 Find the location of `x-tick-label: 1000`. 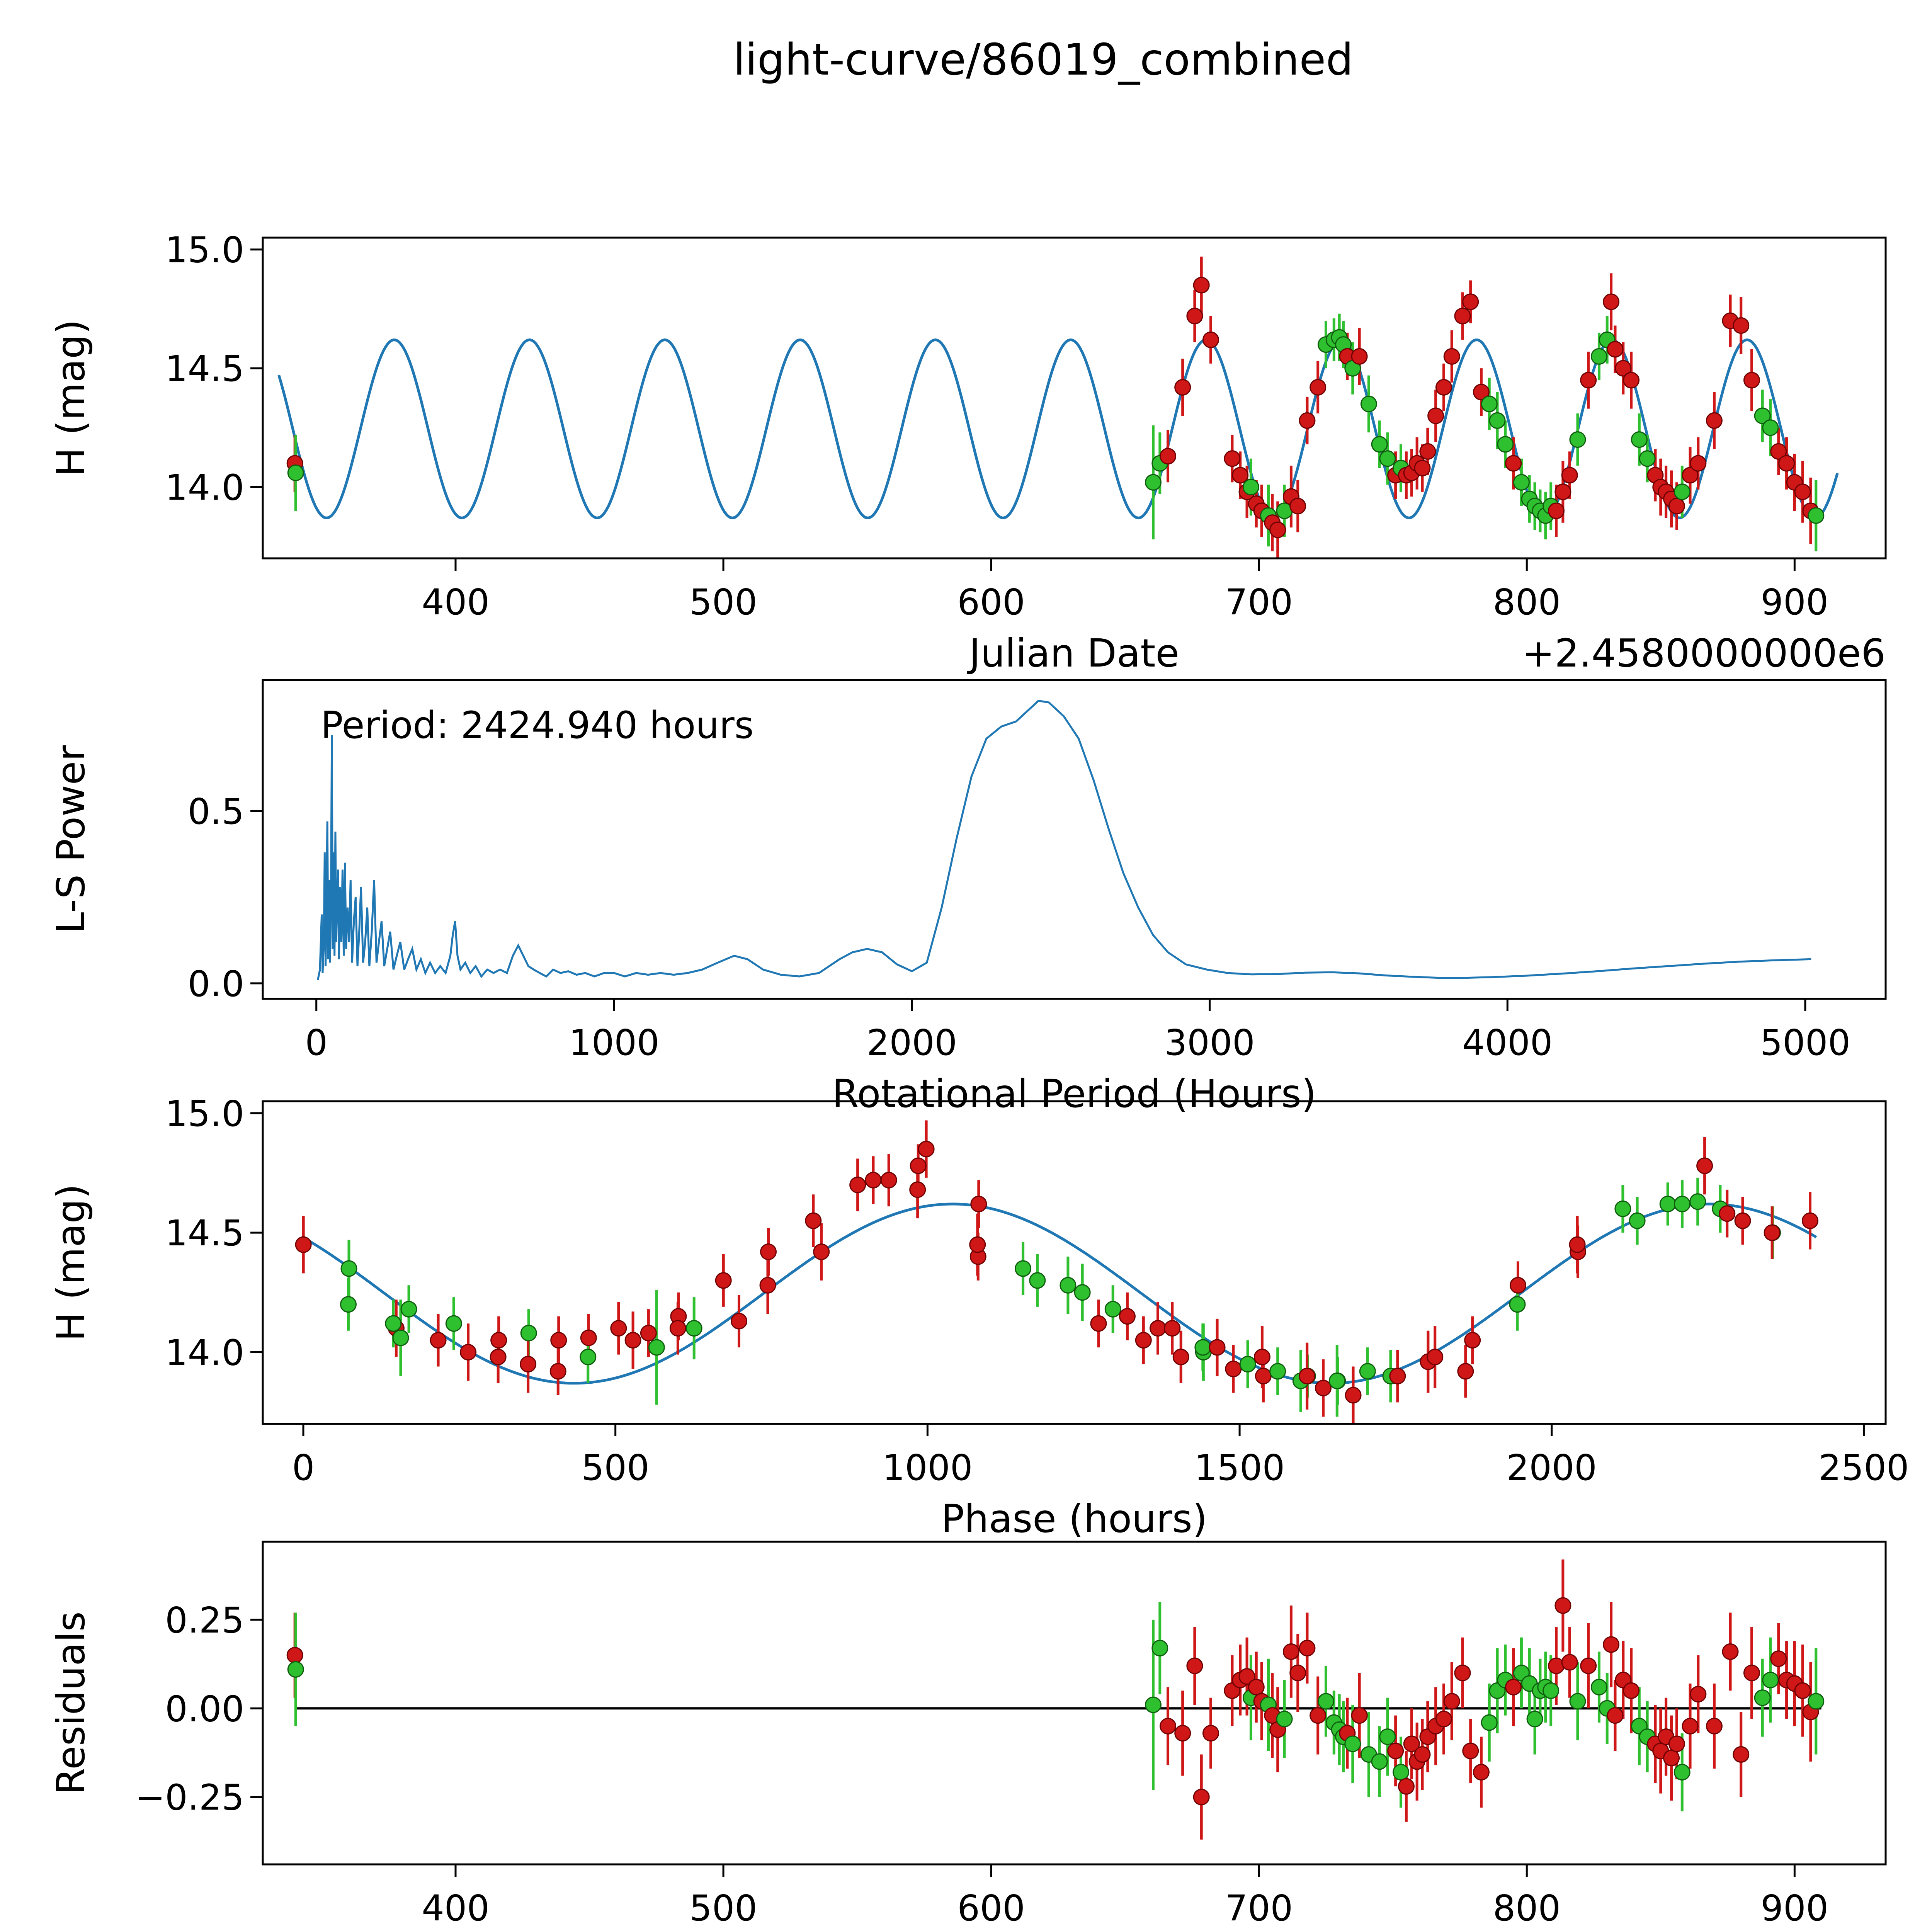

x-tick-label: 1000 is located at coordinates (928, 1468).